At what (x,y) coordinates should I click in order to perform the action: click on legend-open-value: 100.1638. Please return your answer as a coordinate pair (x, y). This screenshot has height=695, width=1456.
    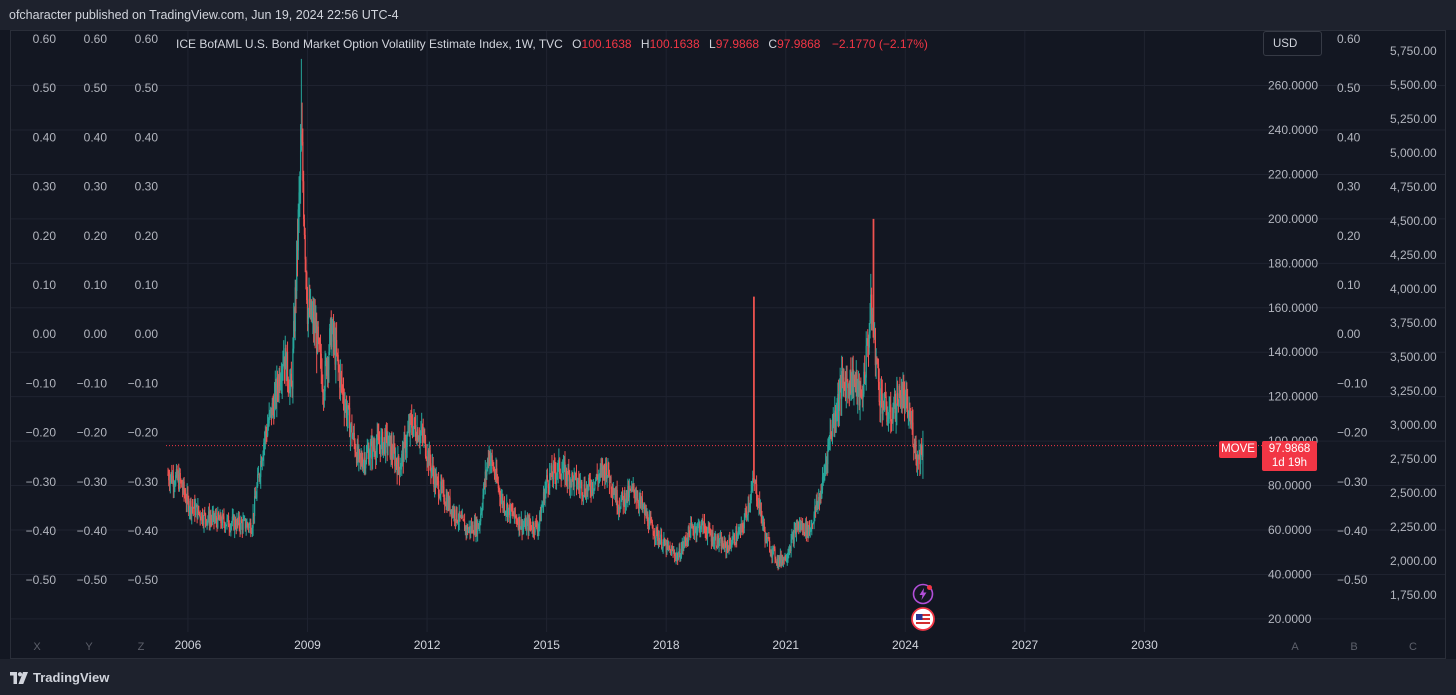
    Looking at the image, I should click on (606, 44).